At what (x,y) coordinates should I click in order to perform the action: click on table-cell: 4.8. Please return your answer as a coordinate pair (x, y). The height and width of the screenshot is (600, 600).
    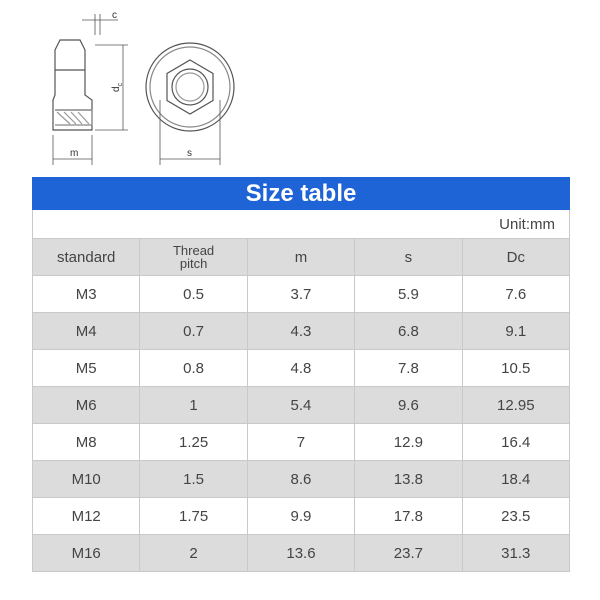
    Looking at the image, I should click on (301, 368).